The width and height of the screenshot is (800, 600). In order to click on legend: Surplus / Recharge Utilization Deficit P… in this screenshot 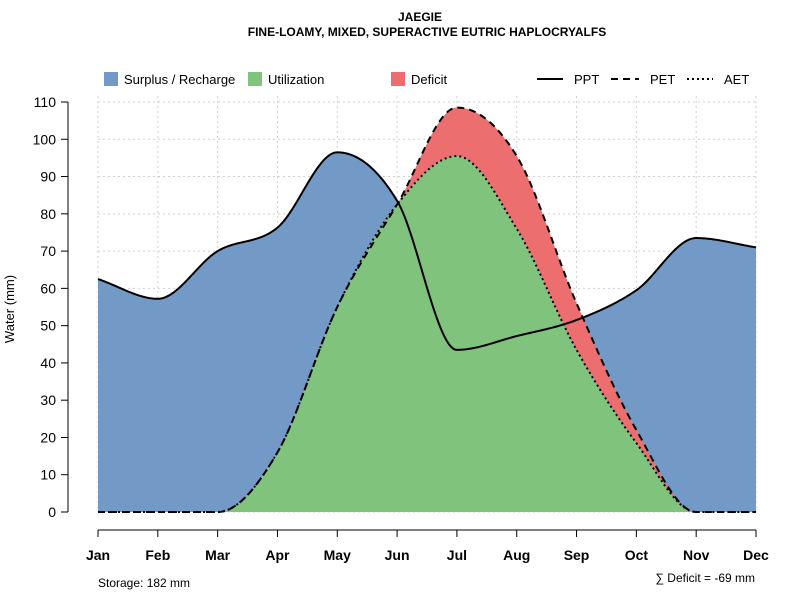, I will do `click(426, 79)`.